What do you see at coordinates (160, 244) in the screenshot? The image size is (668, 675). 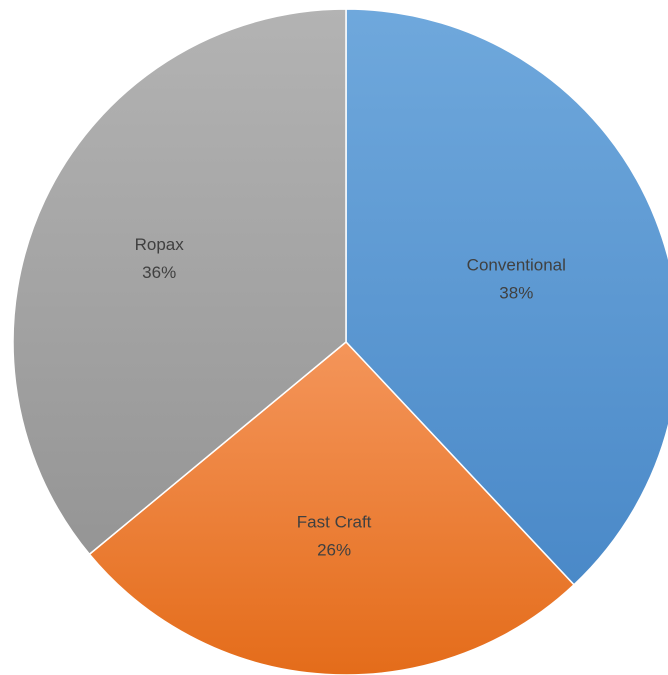 I see `slice-category-name: Ropax` at bounding box center [160, 244].